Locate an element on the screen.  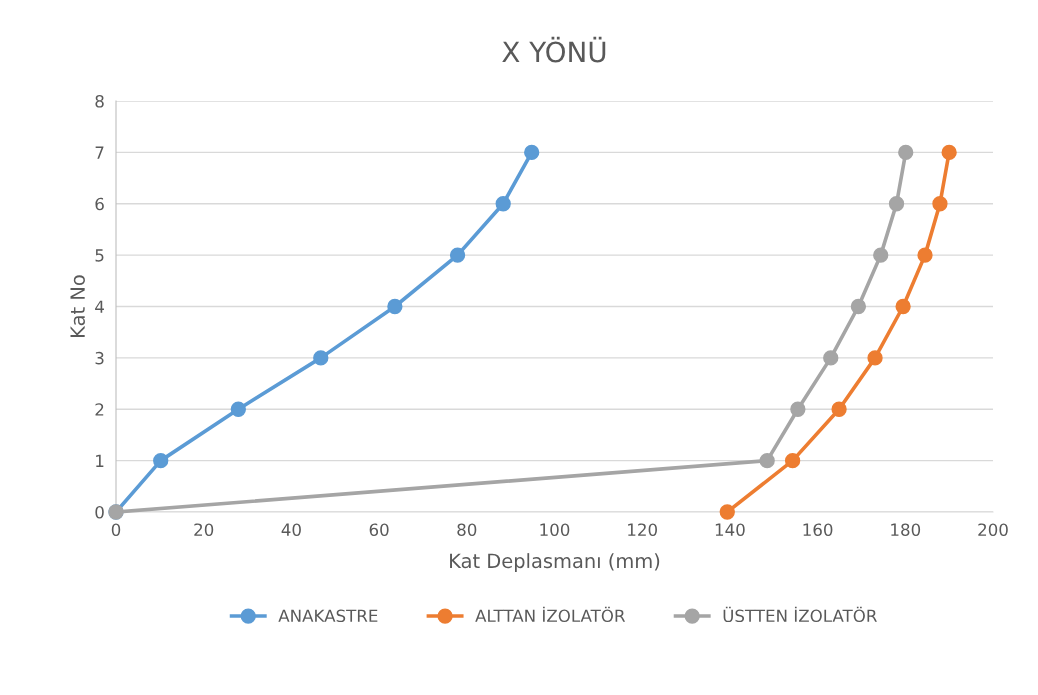
x-tick-label: 200 is located at coordinates (993, 530).